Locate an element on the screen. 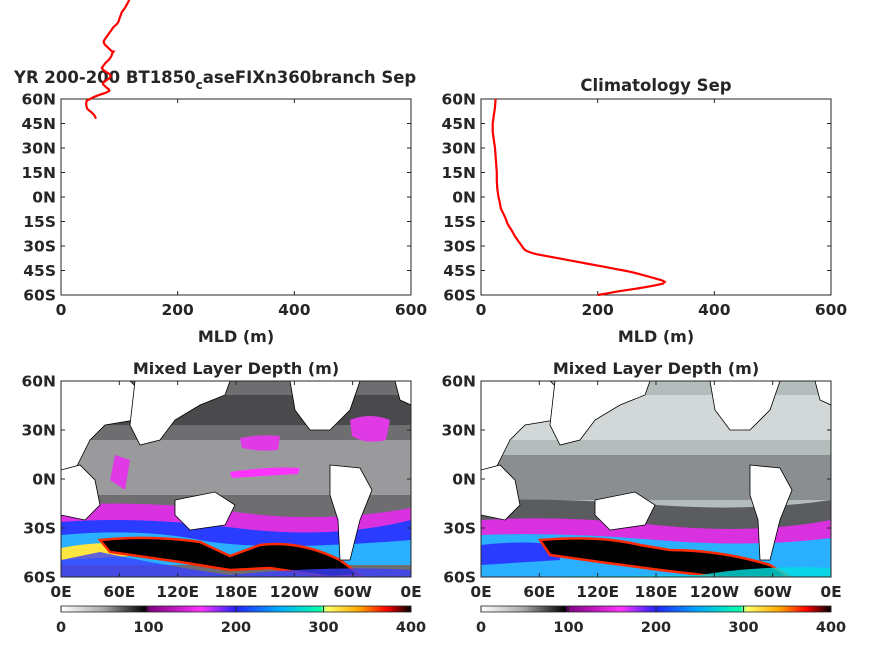 Image resolution: width=875 pixels, height=656 pixels. panel3-x-axis: 0E 60E 120E 180E 120W 60W 0E is located at coordinates (236, 491).